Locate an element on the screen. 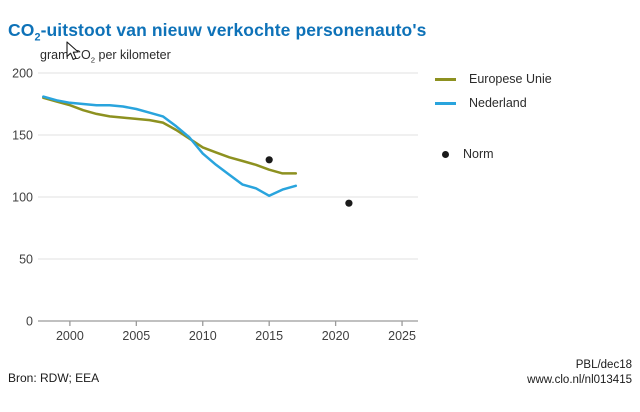 Image resolution: width=640 pixels, height=412 pixels. subtitle-subscript: 2 is located at coordinates (93, 60).